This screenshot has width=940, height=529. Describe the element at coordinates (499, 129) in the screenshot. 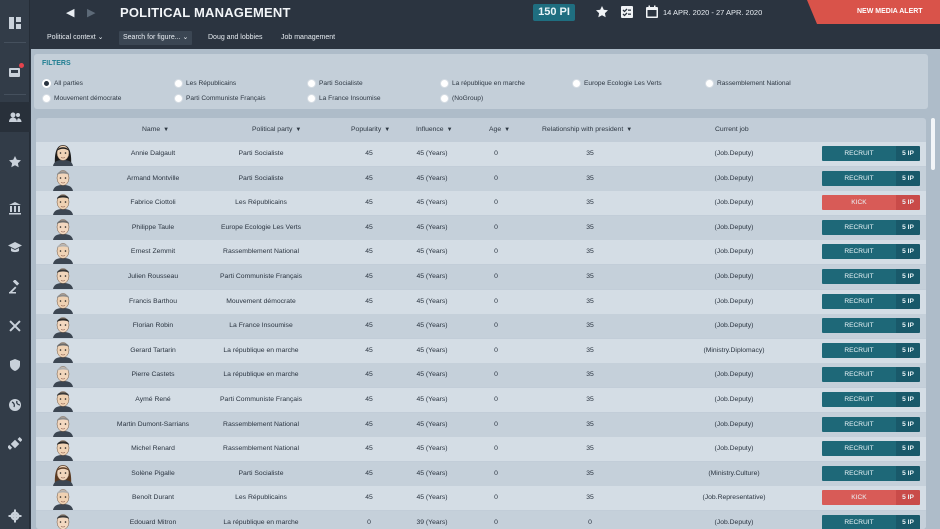

I see `column-age-header: Age ▼` at that location.